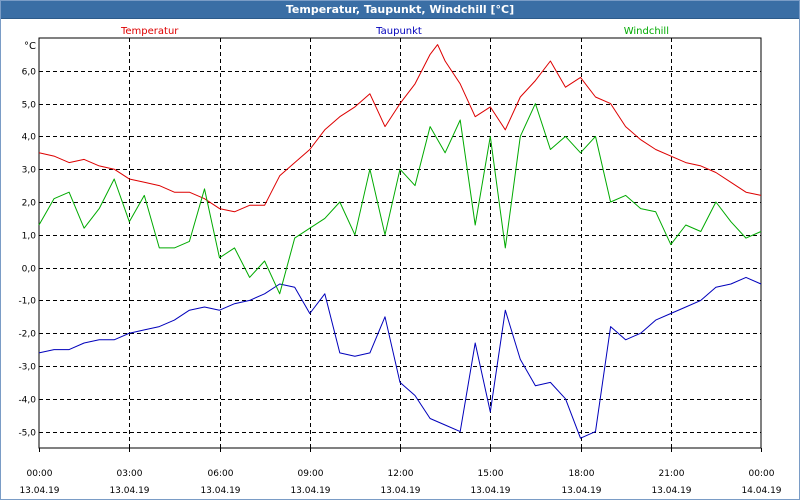  What do you see at coordinates (646, 31) in the screenshot?
I see `legend-windchill: Windchill` at bounding box center [646, 31].